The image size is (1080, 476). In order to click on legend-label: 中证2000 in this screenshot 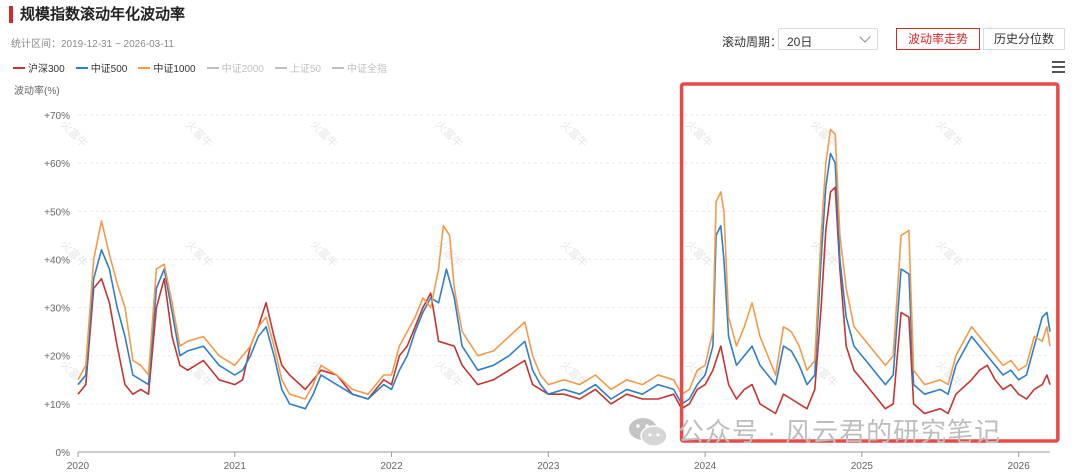, I will do `click(242, 69)`.